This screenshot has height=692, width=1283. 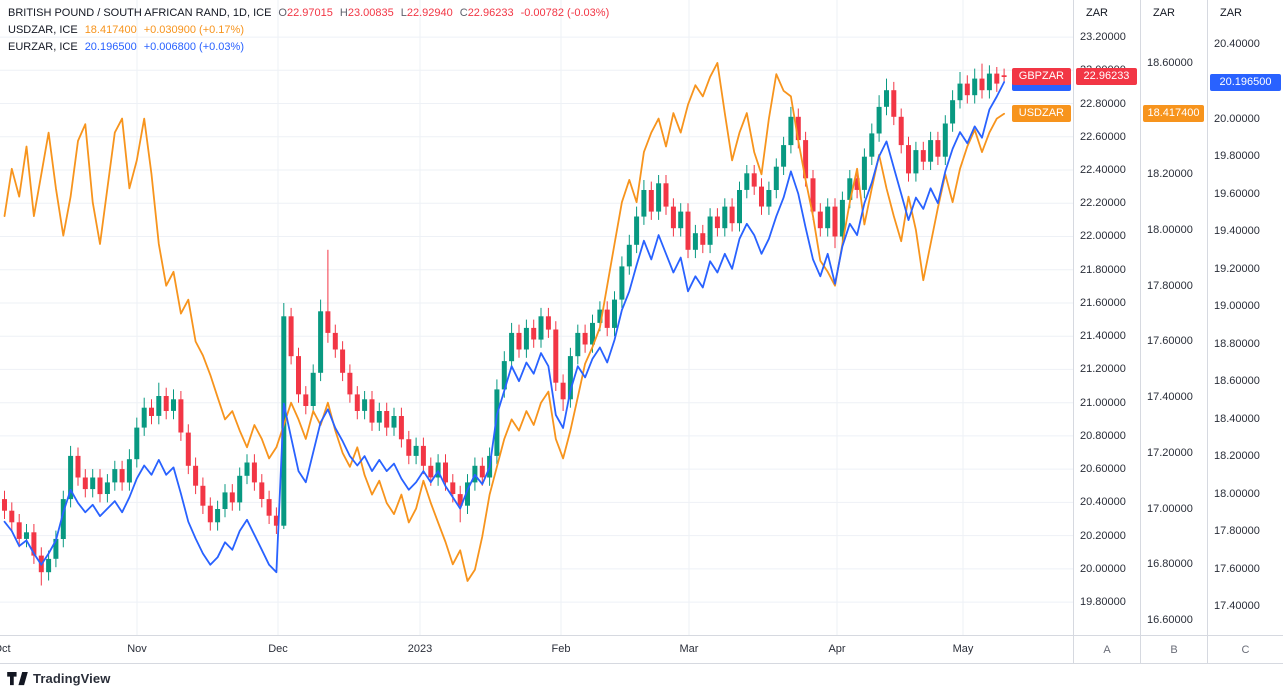 I want to click on axis-a-tick: 21.20000, so click(x=1103, y=369).